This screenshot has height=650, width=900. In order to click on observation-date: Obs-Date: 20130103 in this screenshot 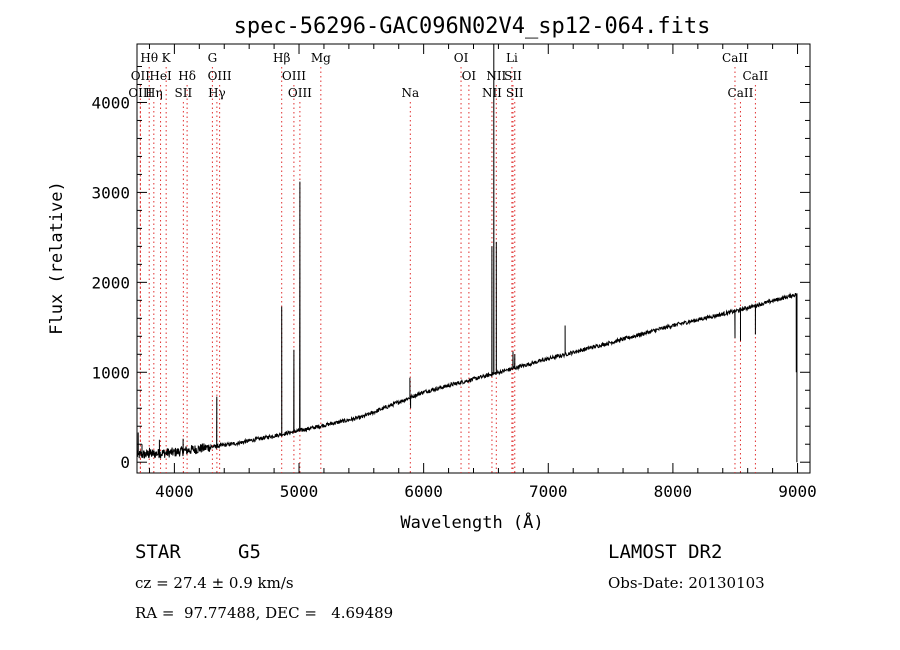, I will do `click(686, 583)`.